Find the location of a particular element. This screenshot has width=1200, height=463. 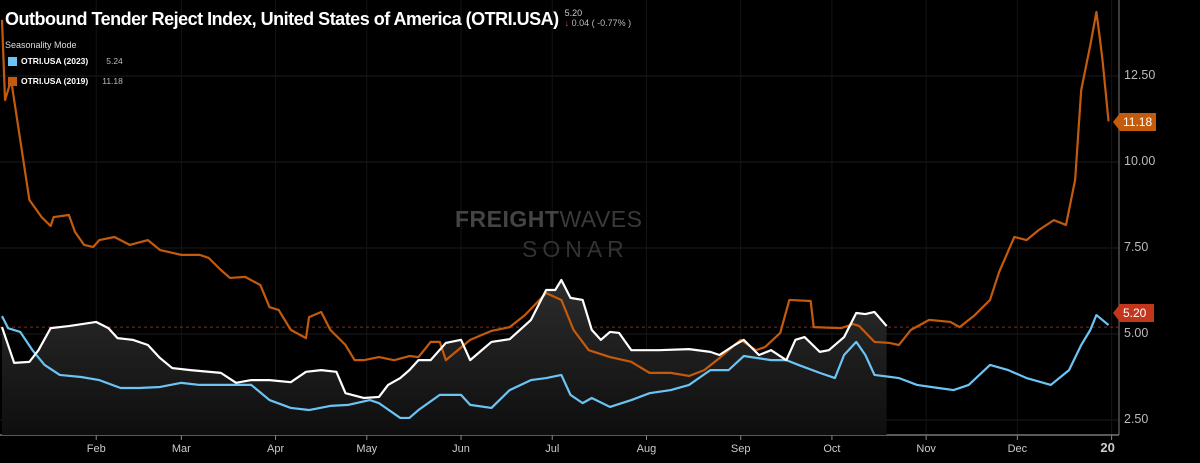

x-tick-label: 20 is located at coordinates (1107, 447).